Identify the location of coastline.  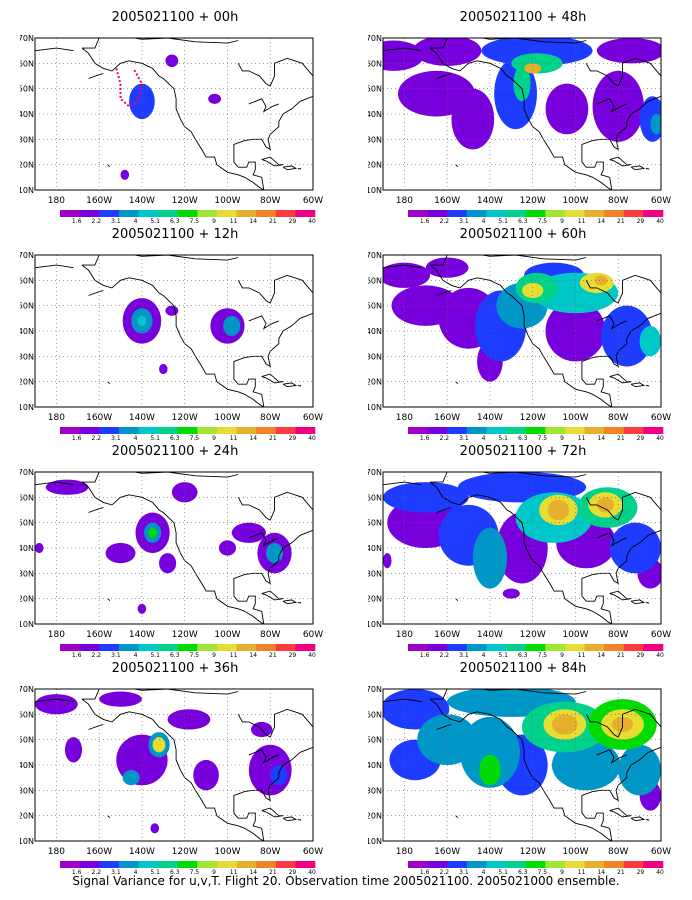
(522, 765).